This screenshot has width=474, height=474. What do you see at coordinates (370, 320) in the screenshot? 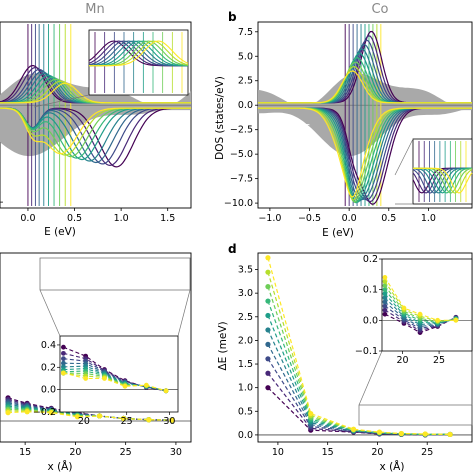
I see `inset-y-tick-label: 0.0` at bounding box center [370, 320].